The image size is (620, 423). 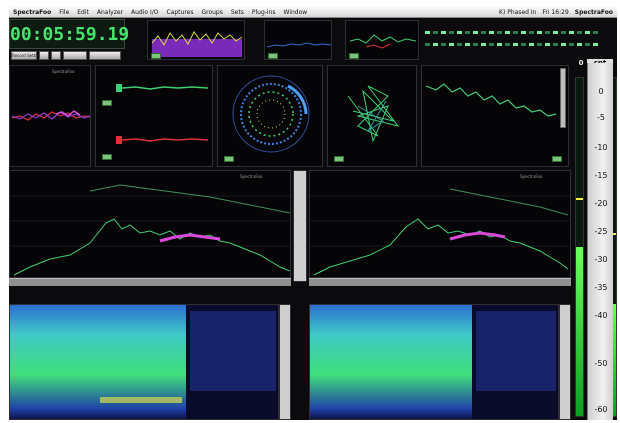 I want to click on spectragraph-circle-panel, so click(x=270, y=116).